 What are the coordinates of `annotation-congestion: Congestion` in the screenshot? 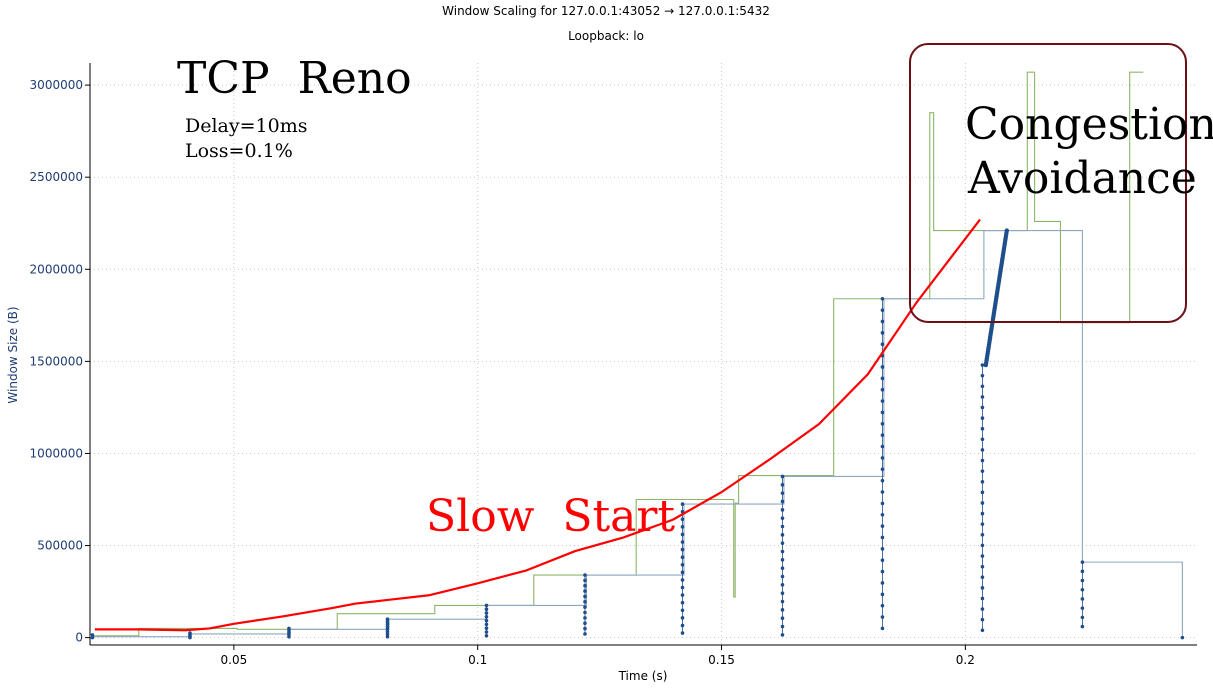 It's located at (1089, 124).